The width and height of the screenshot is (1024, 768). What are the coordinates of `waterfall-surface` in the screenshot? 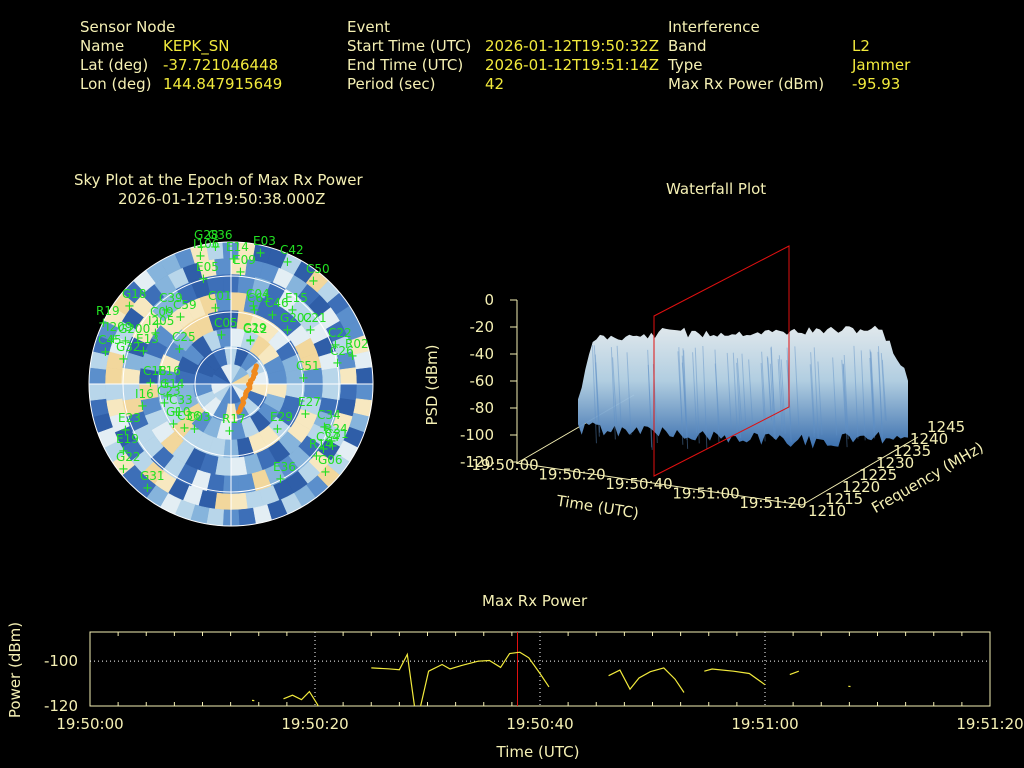 It's located at (743, 387).